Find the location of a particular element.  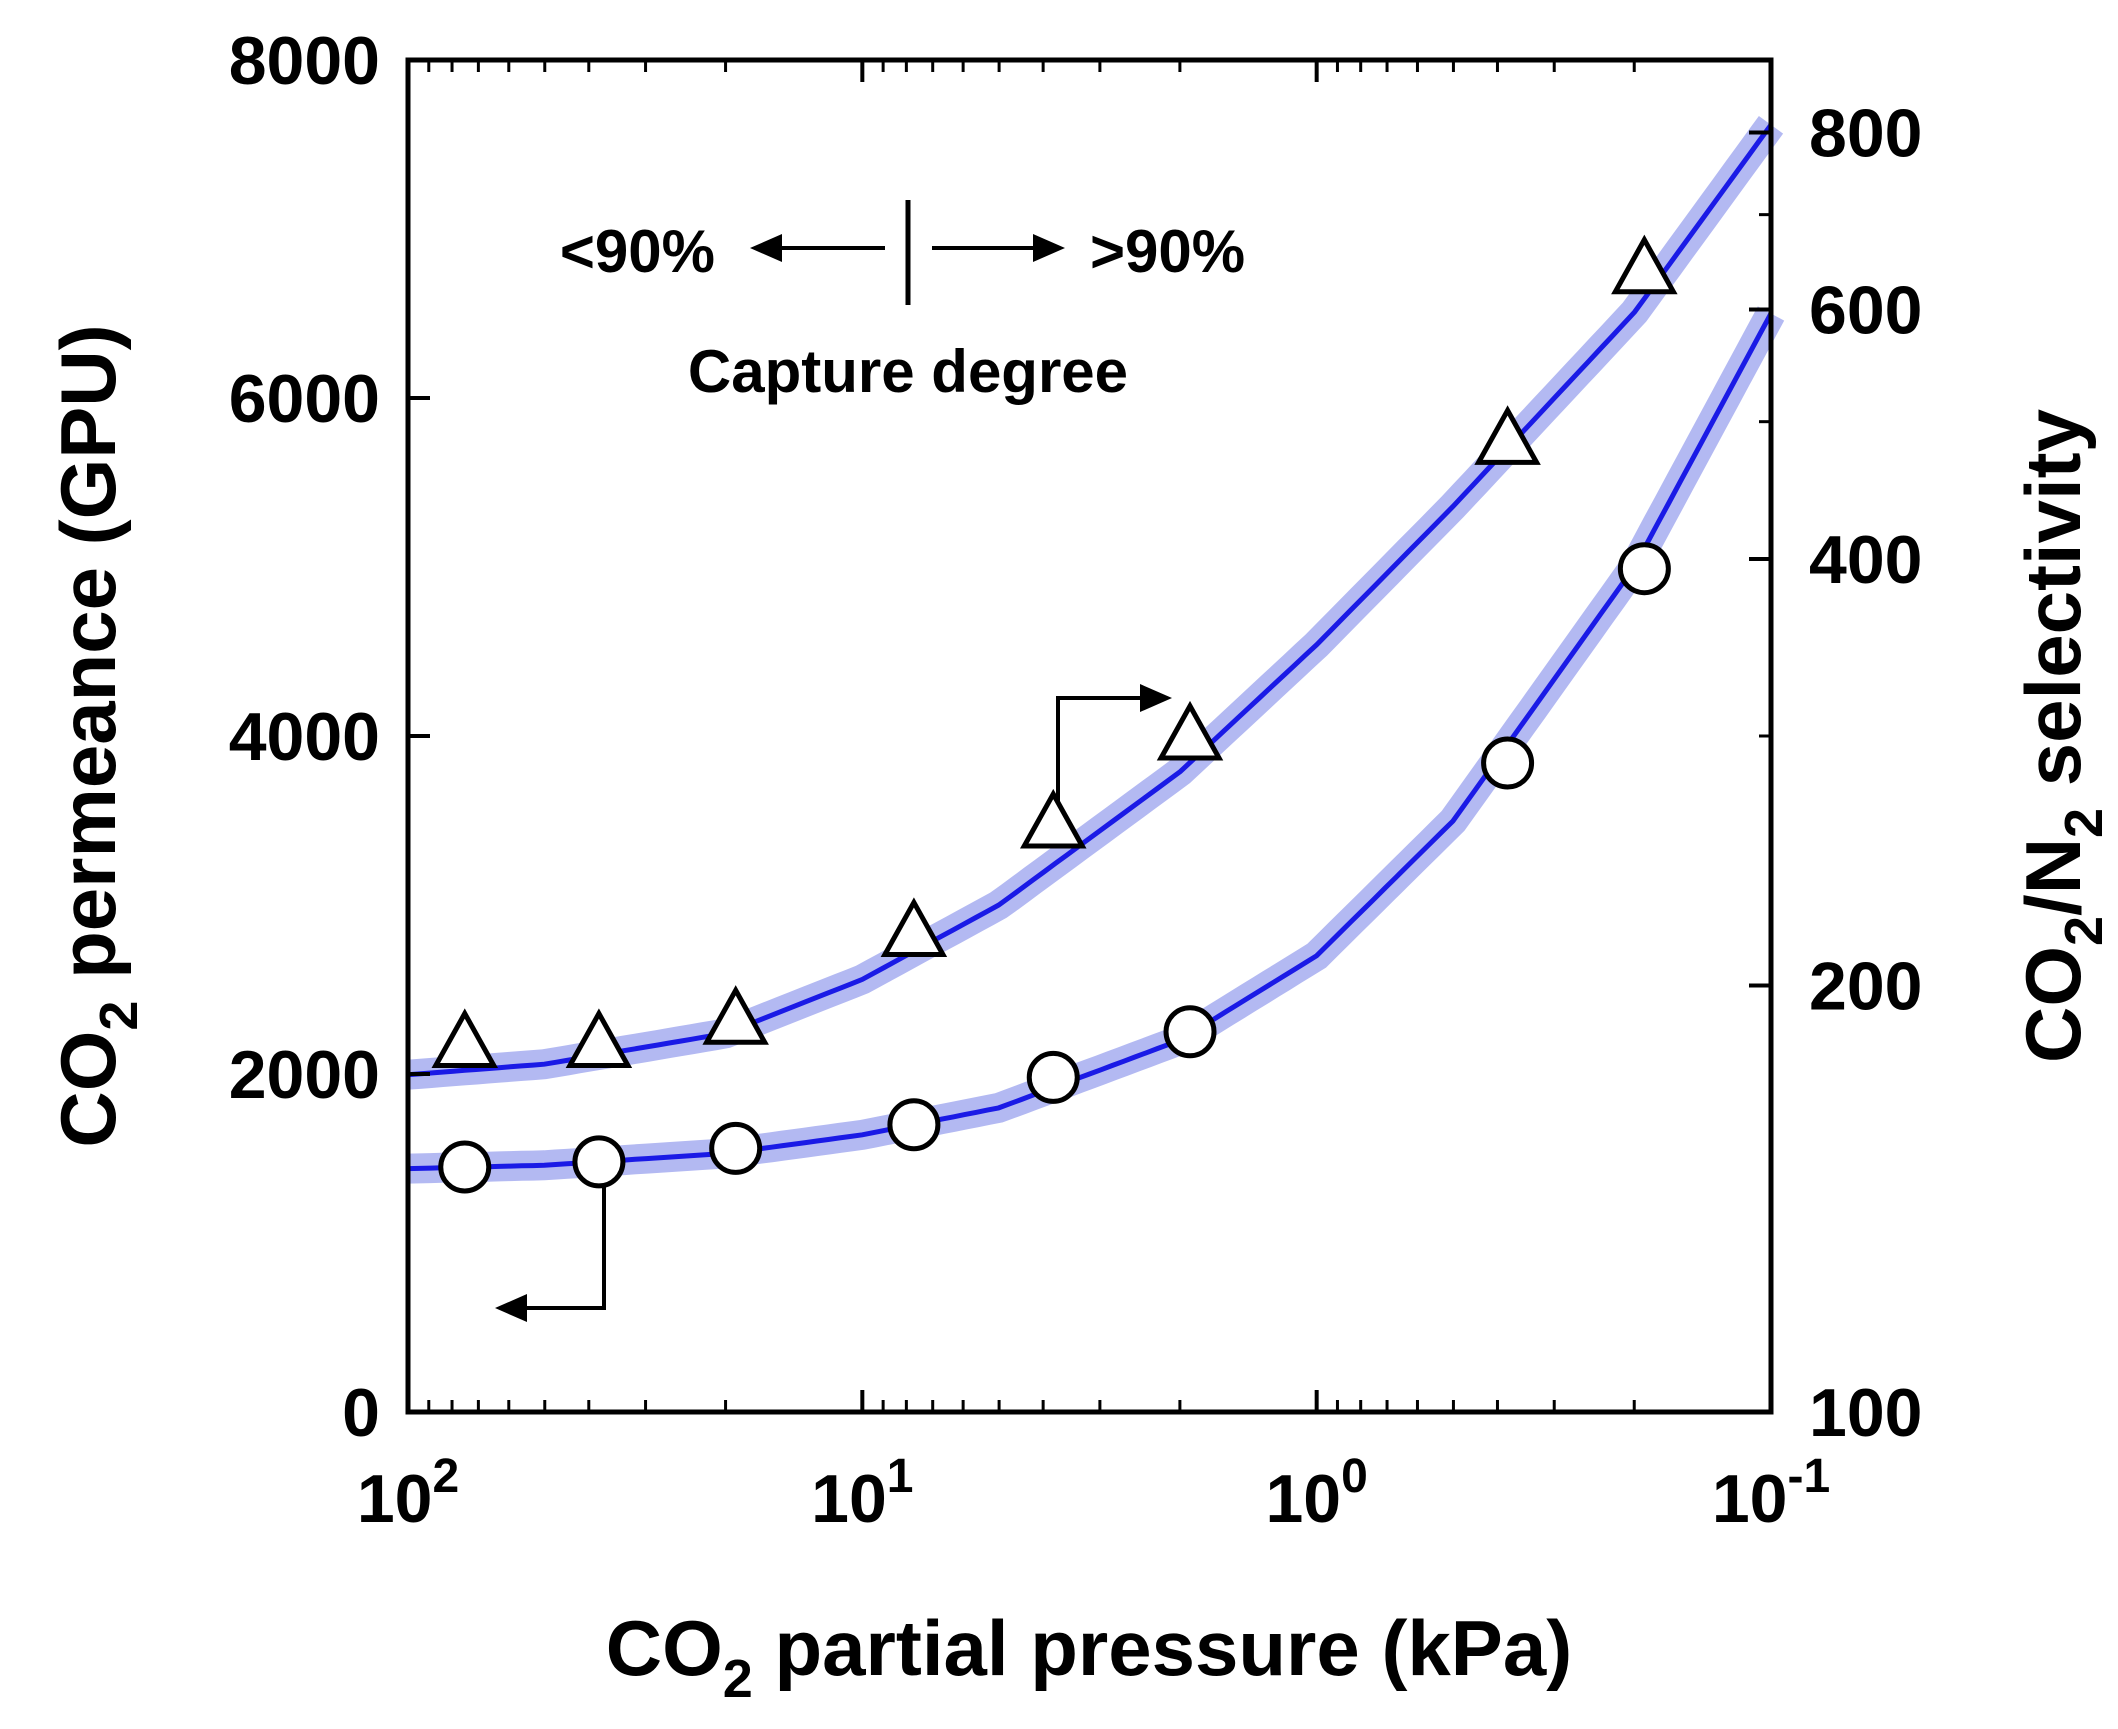

right-y-tick-label: 100 is located at coordinates (1865, 1413).